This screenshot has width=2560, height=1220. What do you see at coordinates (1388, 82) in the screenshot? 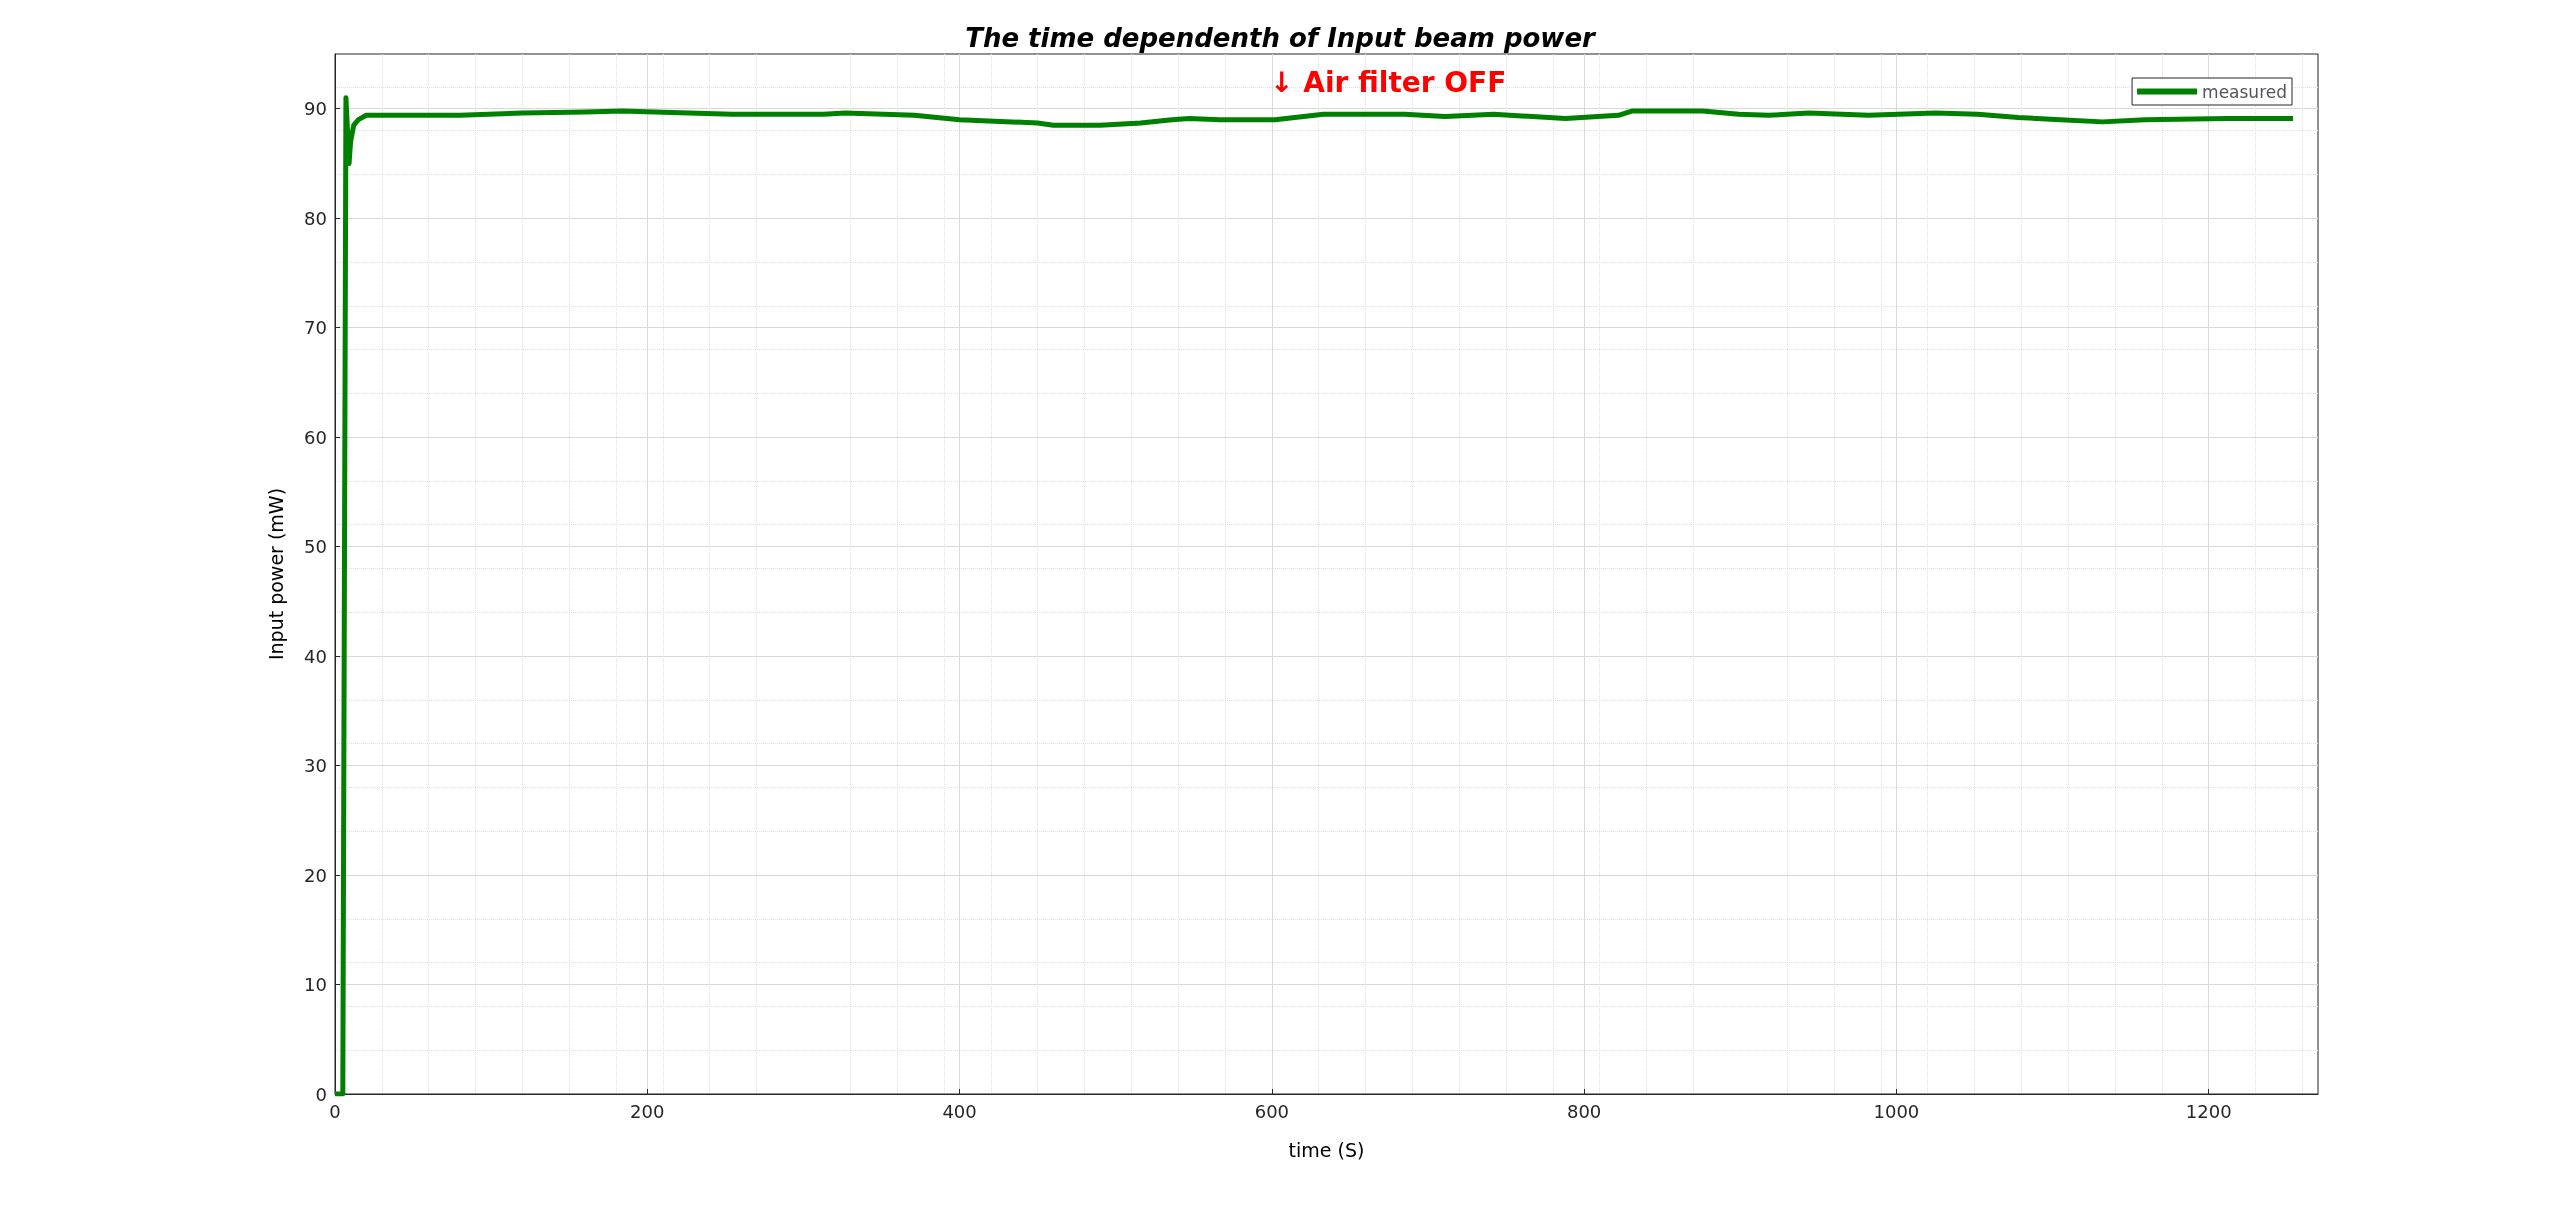
I see `annotation: ↓ Air filter OFF` at bounding box center [1388, 82].